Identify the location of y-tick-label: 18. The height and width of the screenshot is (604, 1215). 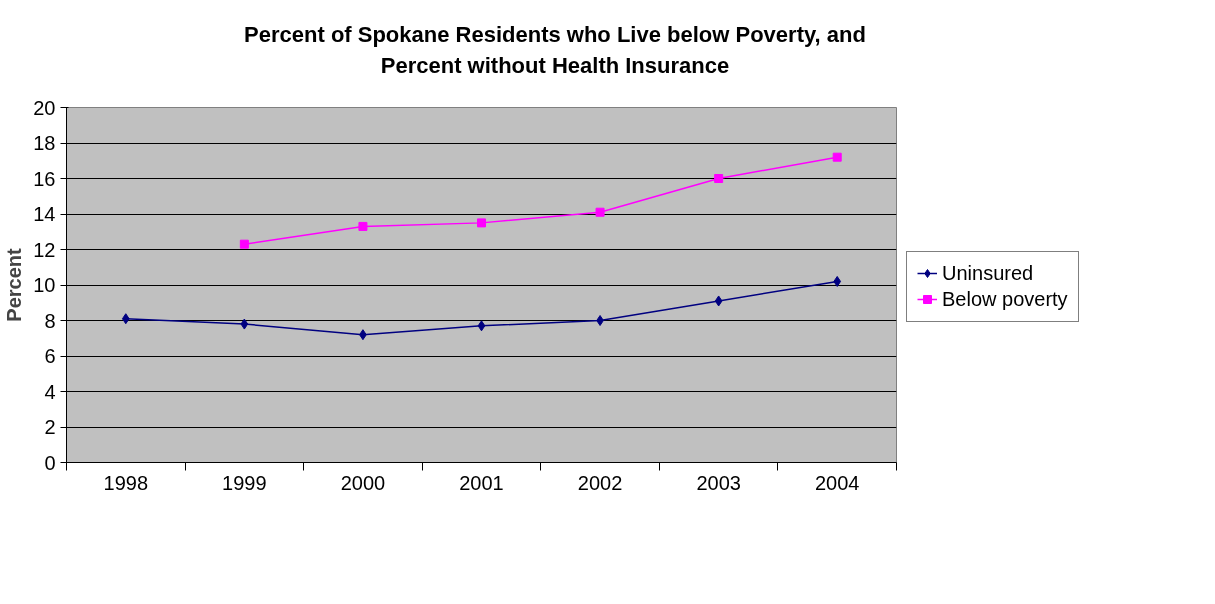
(44, 142).